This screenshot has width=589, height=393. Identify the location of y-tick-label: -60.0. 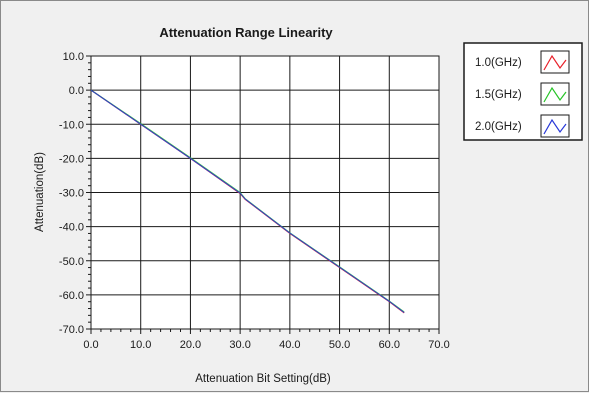
(71, 296).